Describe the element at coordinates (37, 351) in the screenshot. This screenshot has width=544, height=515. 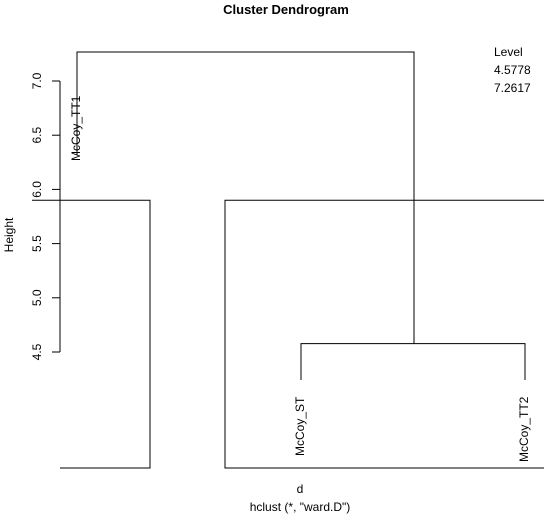
I see `y-tick-label: 4.5` at that location.